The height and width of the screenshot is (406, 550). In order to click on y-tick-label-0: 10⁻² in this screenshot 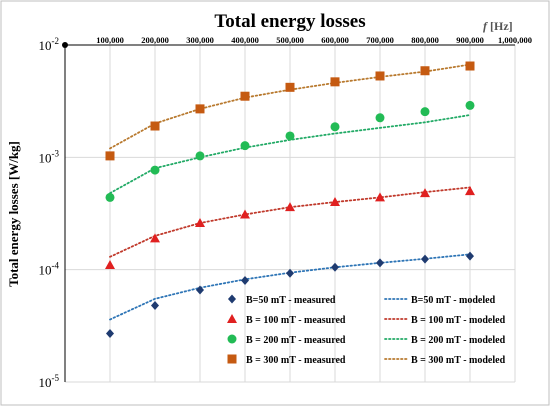, I will do `click(49, 44)`.